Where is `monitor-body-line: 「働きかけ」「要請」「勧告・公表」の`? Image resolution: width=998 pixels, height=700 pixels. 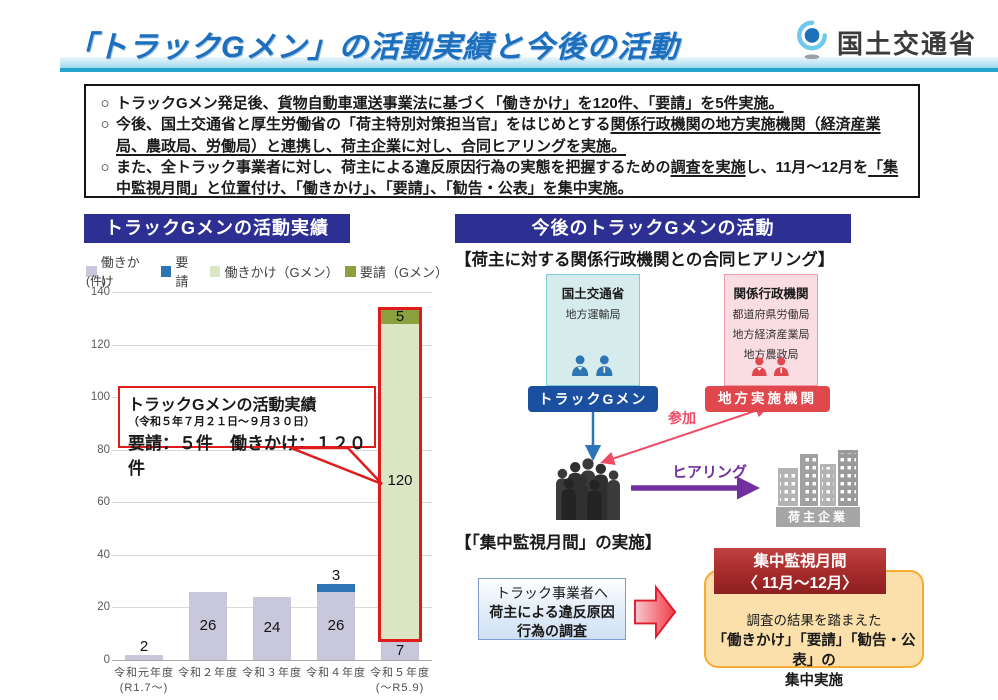
monitor-body-line: 「働きかけ」「要請」「勧告・公表」の is located at coordinates (814, 651).